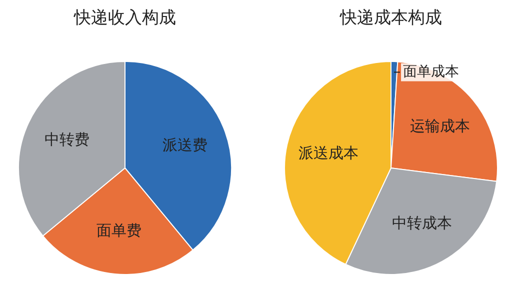  Describe the element at coordinates (390, 18) in the screenshot. I see `chart-title: 快递成本构成` at that location.